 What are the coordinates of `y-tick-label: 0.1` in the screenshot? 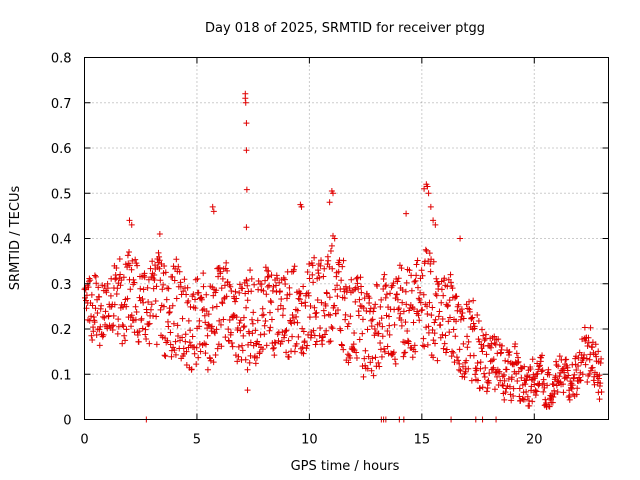 It's located at (61, 375).